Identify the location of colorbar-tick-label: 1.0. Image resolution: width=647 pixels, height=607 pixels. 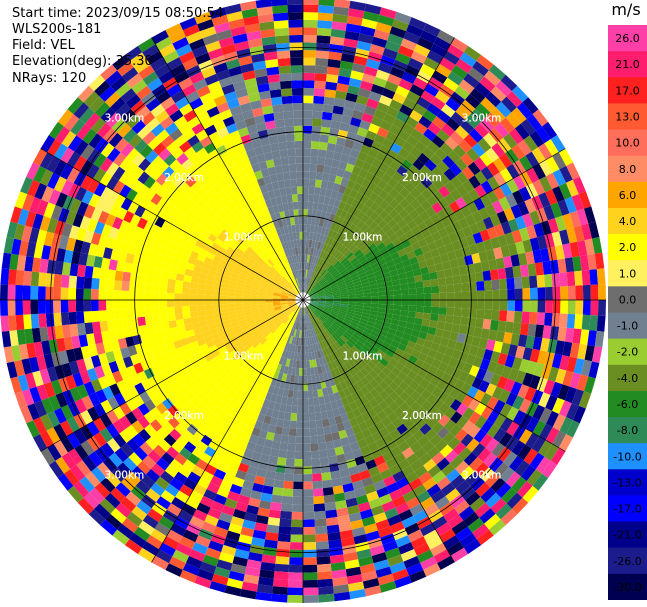
(628, 273).